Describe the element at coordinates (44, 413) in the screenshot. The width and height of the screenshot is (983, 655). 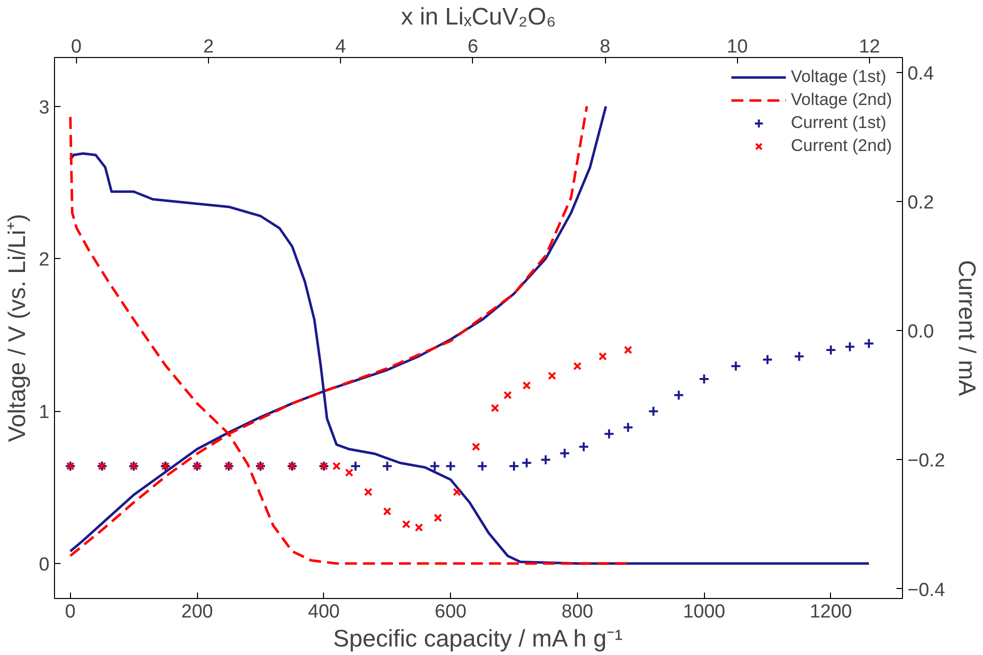
I see `y-tick-label: 1` at that location.